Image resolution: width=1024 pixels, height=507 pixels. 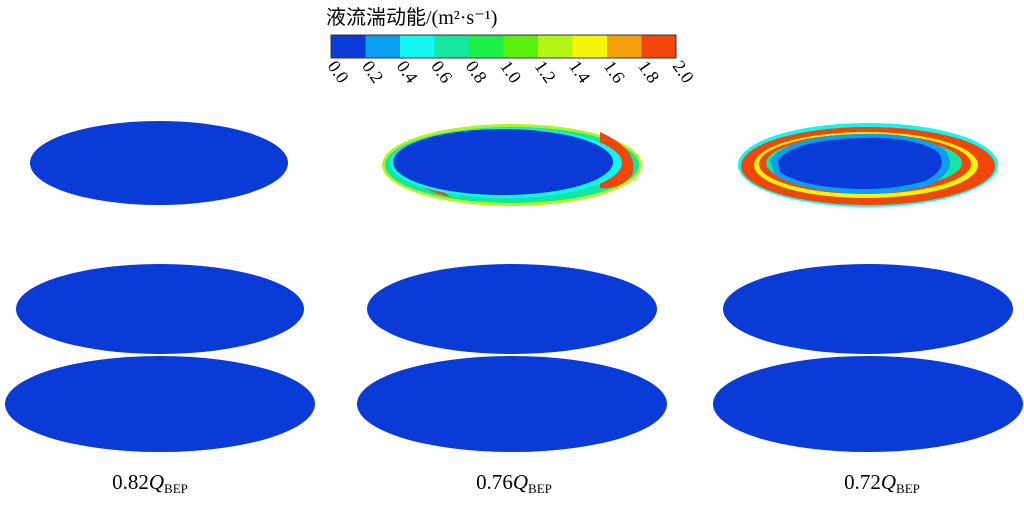 What do you see at coordinates (372, 72) in the screenshot?
I see `colorbar-tick-label: 0.2` at bounding box center [372, 72].